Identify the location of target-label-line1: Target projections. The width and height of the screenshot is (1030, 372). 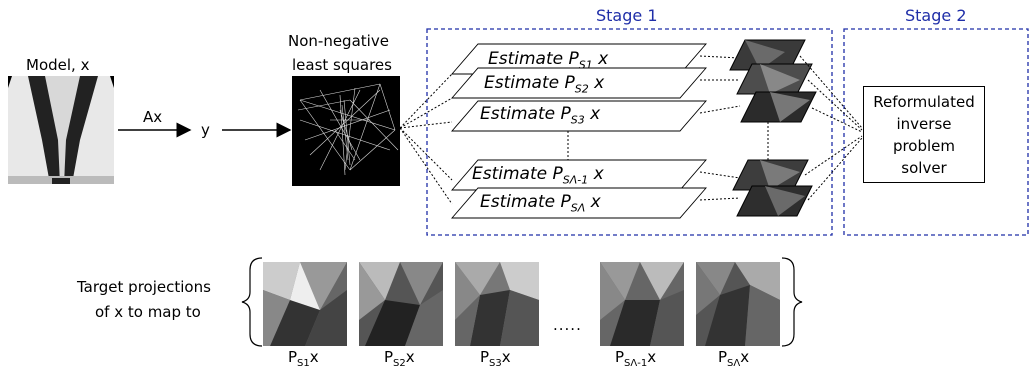
(144, 287).